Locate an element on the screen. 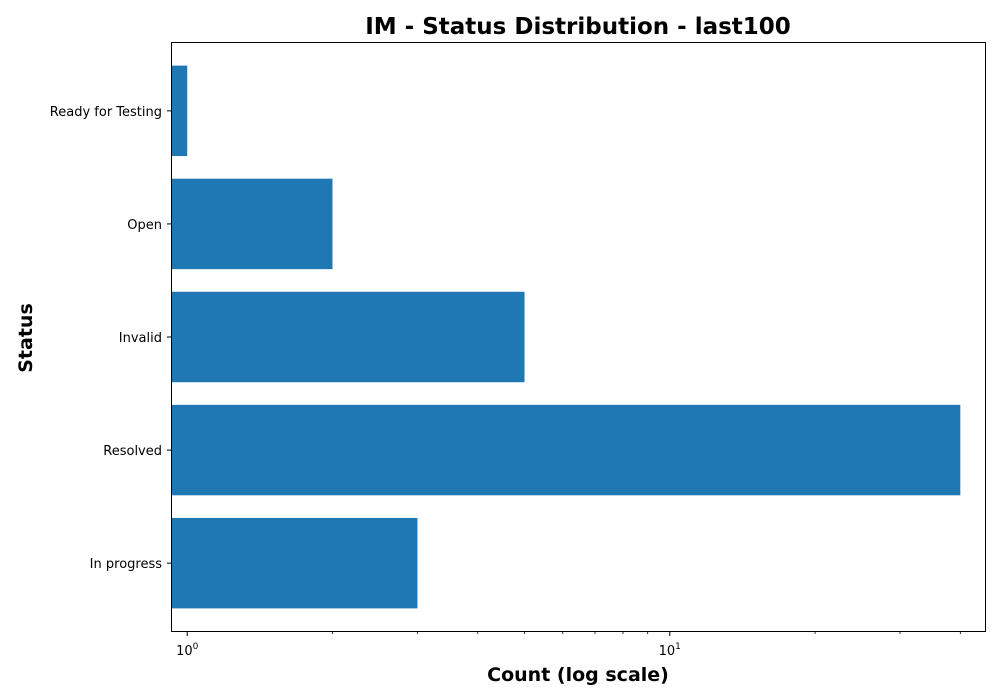 This screenshot has height=700, width=1000. x-axis-title: Count (log scale) is located at coordinates (578, 675).